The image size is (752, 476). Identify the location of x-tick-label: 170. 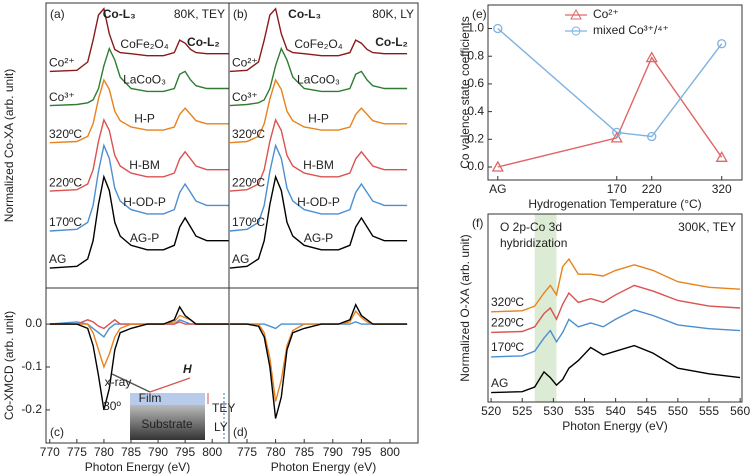
(617, 189).